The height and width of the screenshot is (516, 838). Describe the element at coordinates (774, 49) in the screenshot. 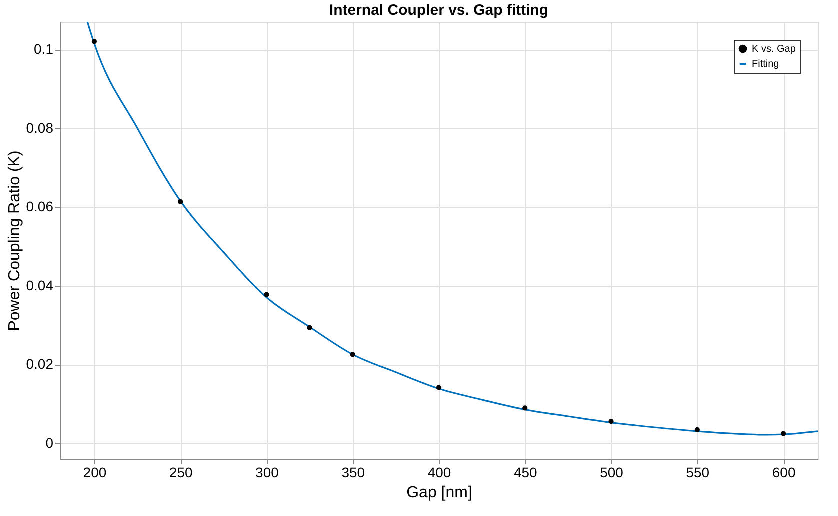

I see `legend-label: K vs. Gap` at that location.